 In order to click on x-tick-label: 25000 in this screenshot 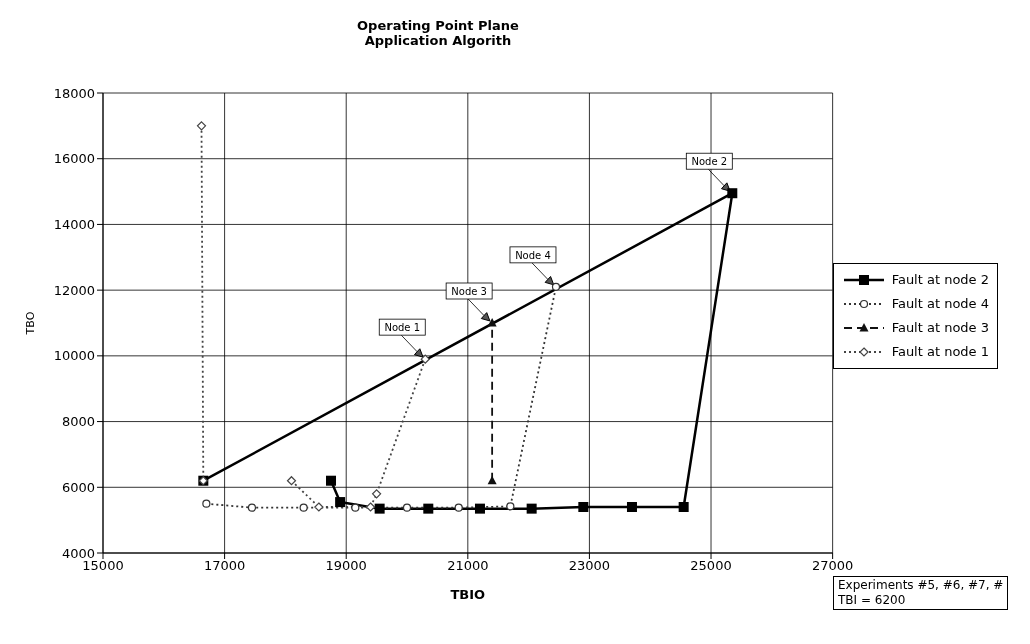, I will do `click(711, 566)`.